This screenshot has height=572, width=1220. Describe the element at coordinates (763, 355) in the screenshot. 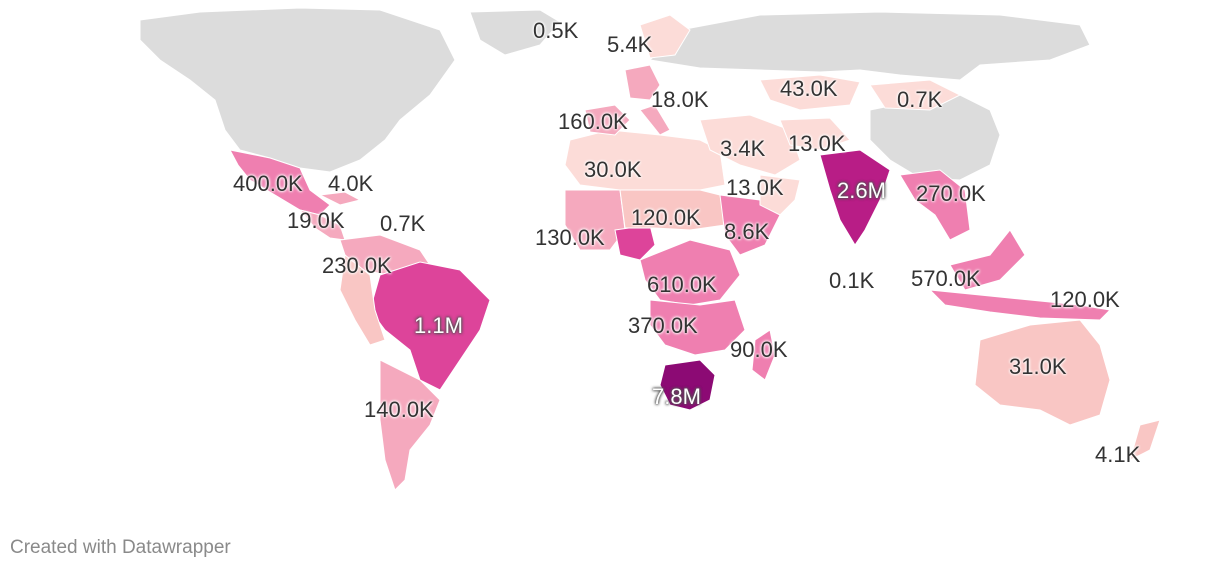

I see `region-madagascar` at that location.